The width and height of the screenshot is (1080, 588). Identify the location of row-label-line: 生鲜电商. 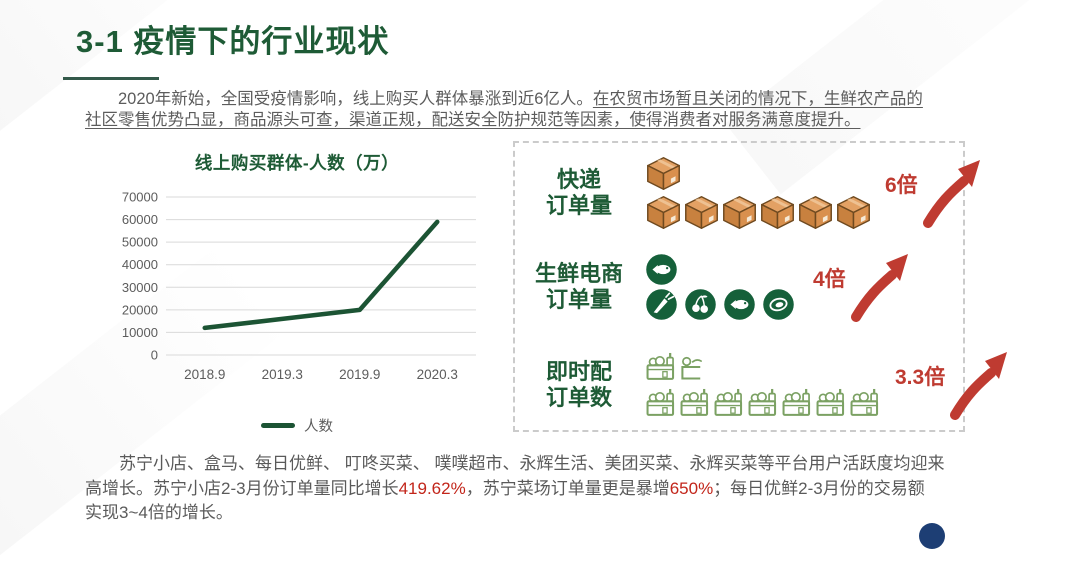
(578, 274).